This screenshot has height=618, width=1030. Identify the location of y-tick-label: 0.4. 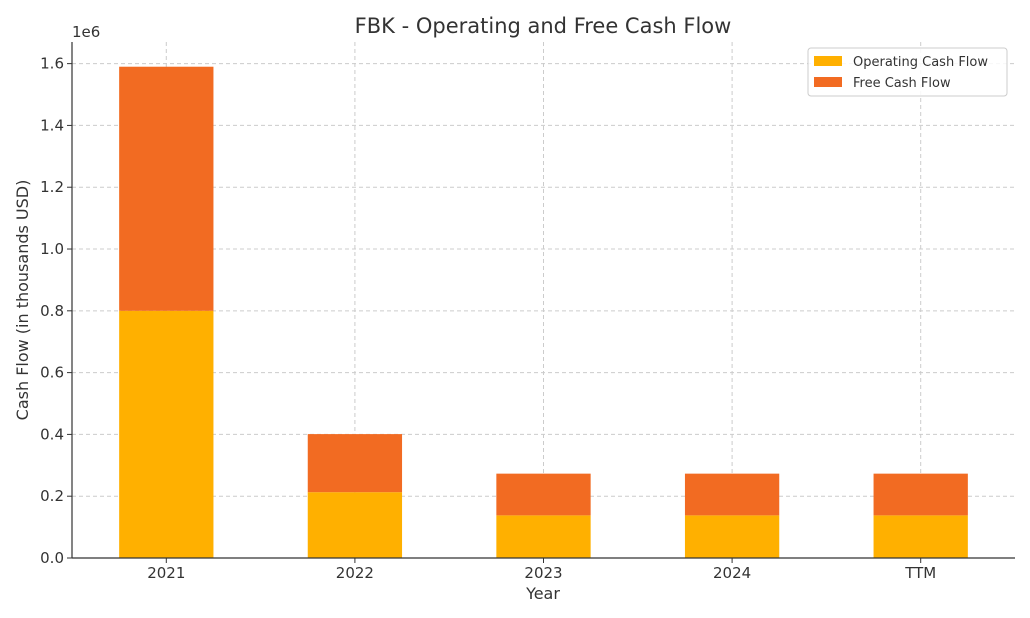
(52, 434).